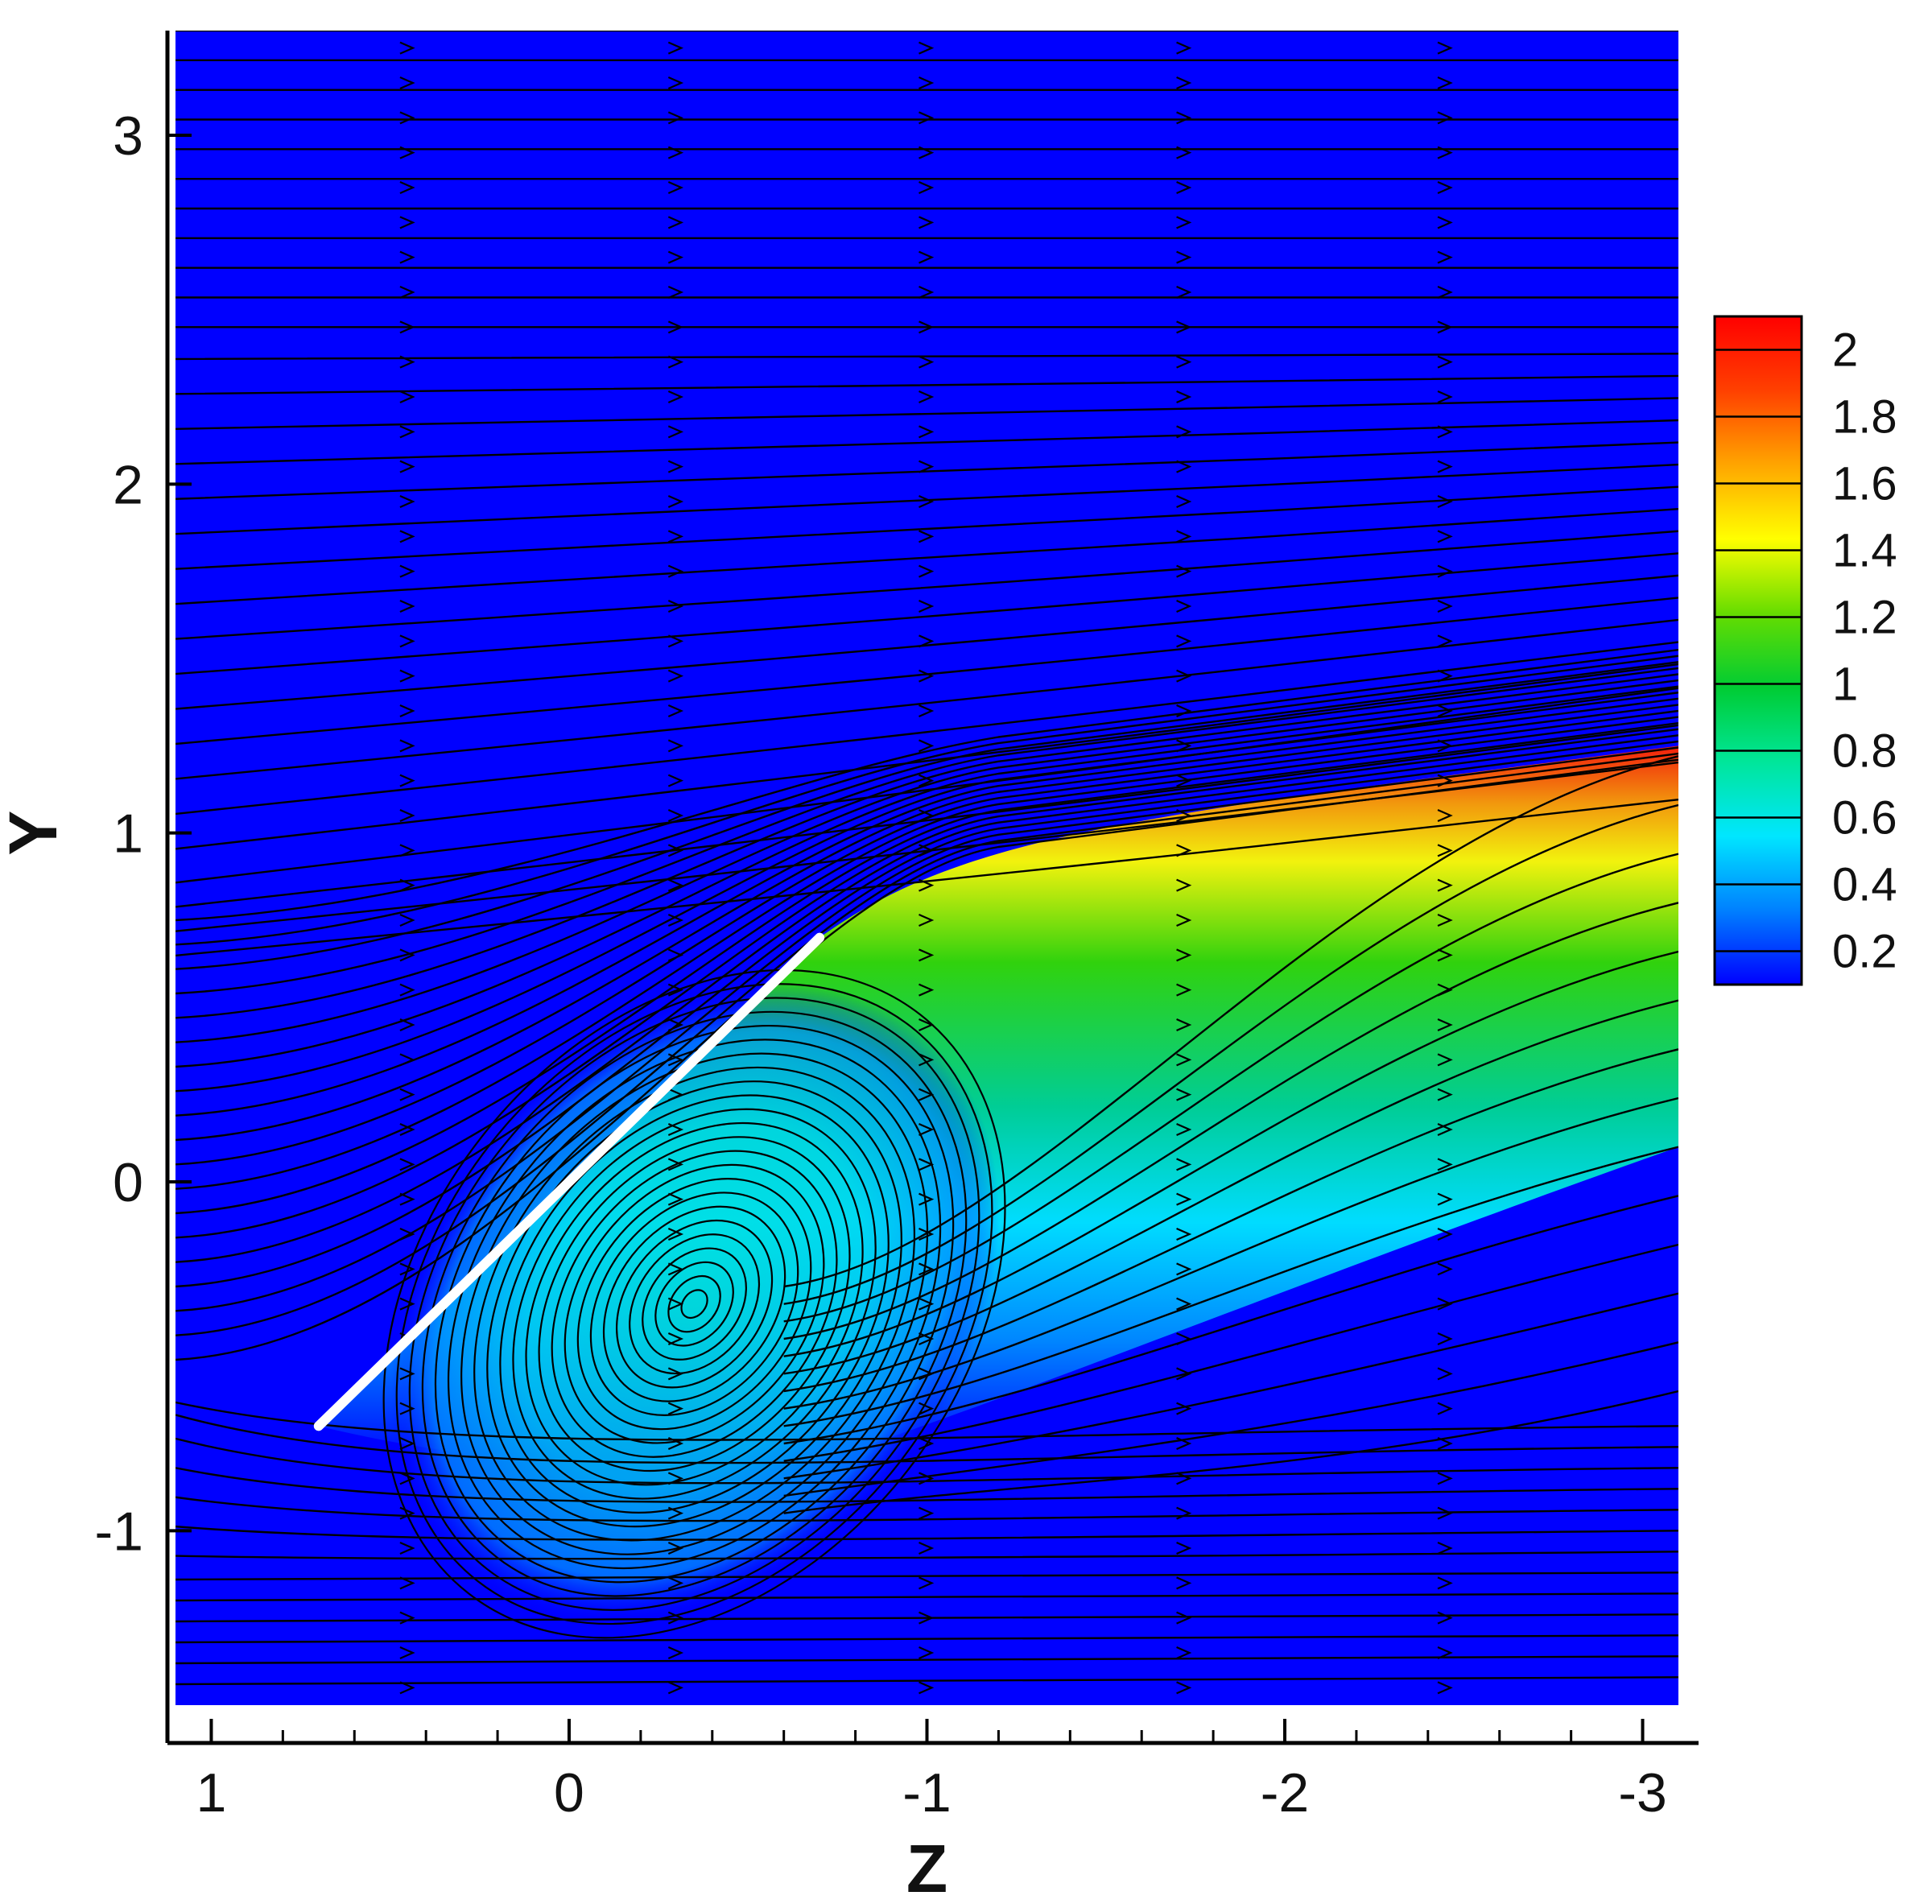 This screenshot has height=1904, width=1932. I want to click on colorbar-level-label: 1.6, so click(1864, 484).